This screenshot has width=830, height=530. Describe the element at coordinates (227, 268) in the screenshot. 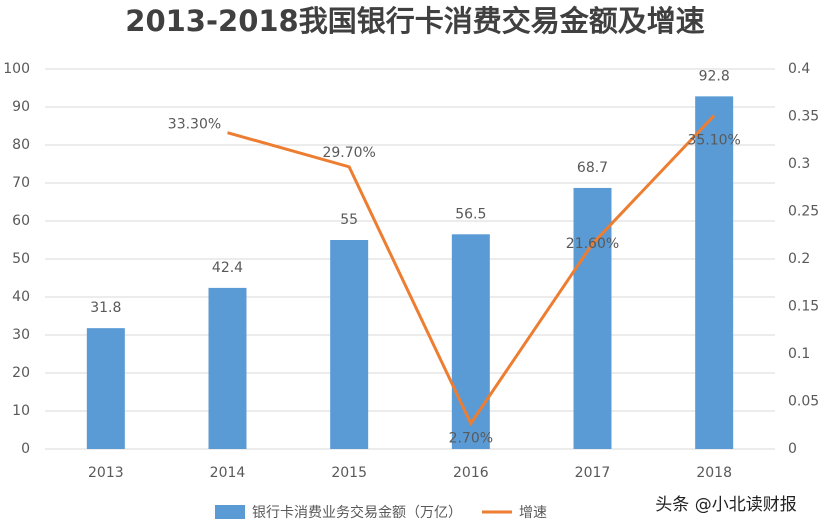

I see `bar-value-label: 42.4` at that location.